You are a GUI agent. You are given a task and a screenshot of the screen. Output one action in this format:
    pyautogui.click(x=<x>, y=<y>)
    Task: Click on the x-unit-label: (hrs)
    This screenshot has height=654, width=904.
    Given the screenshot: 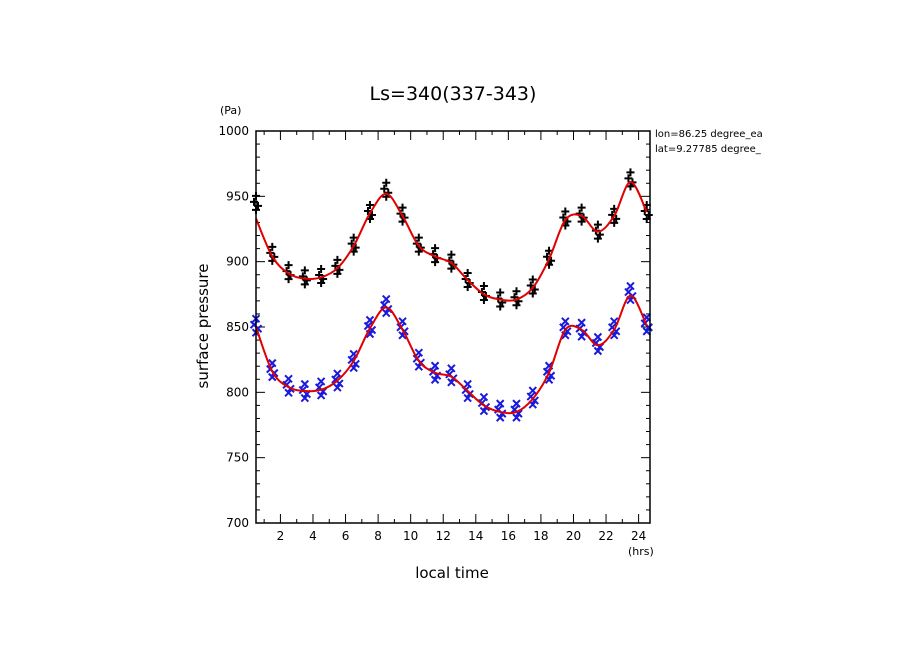 What is the action you would take?
    pyautogui.click(x=641, y=551)
    